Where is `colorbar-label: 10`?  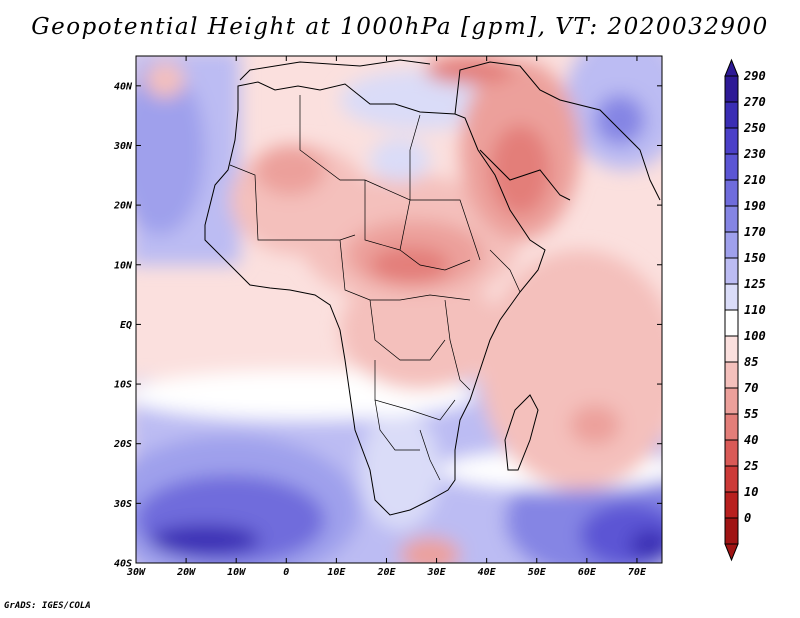
colorbar-label: 10 is located at coordinates (751, 492).